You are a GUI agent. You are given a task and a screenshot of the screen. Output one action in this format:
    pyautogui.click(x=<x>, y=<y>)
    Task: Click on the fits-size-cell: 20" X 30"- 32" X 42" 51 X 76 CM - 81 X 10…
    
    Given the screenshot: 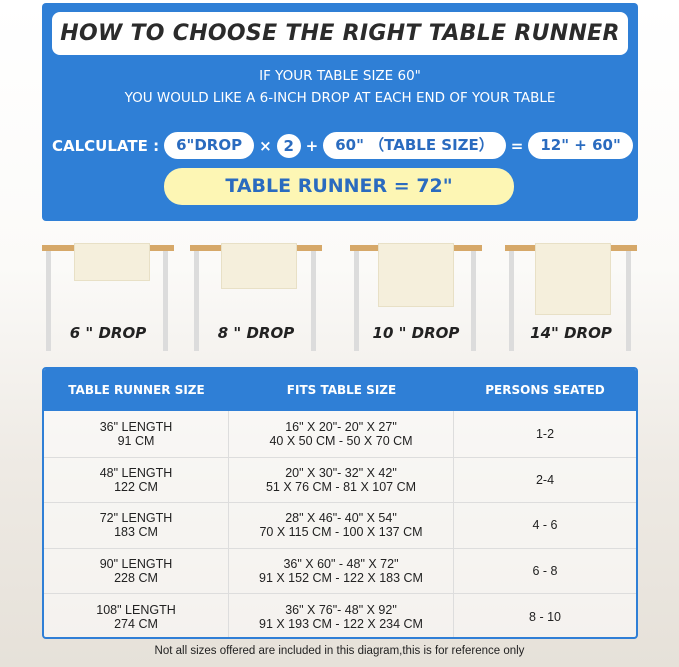 What is the action you would take?
    pyautogui.click(x=341, y=480)
    